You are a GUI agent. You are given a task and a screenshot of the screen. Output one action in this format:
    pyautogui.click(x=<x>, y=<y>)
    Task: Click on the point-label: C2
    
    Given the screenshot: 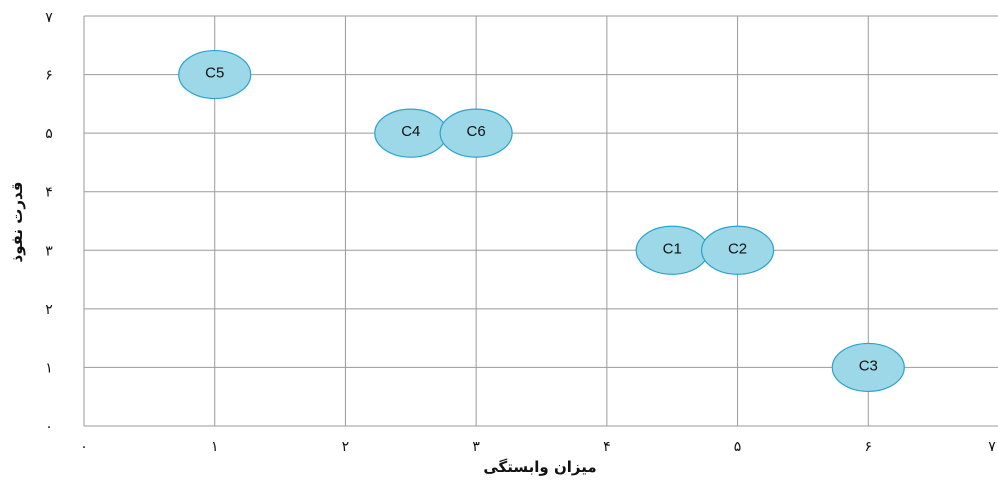 What is the action you would take?
    pyautogui.click(x=737, y=248)
    